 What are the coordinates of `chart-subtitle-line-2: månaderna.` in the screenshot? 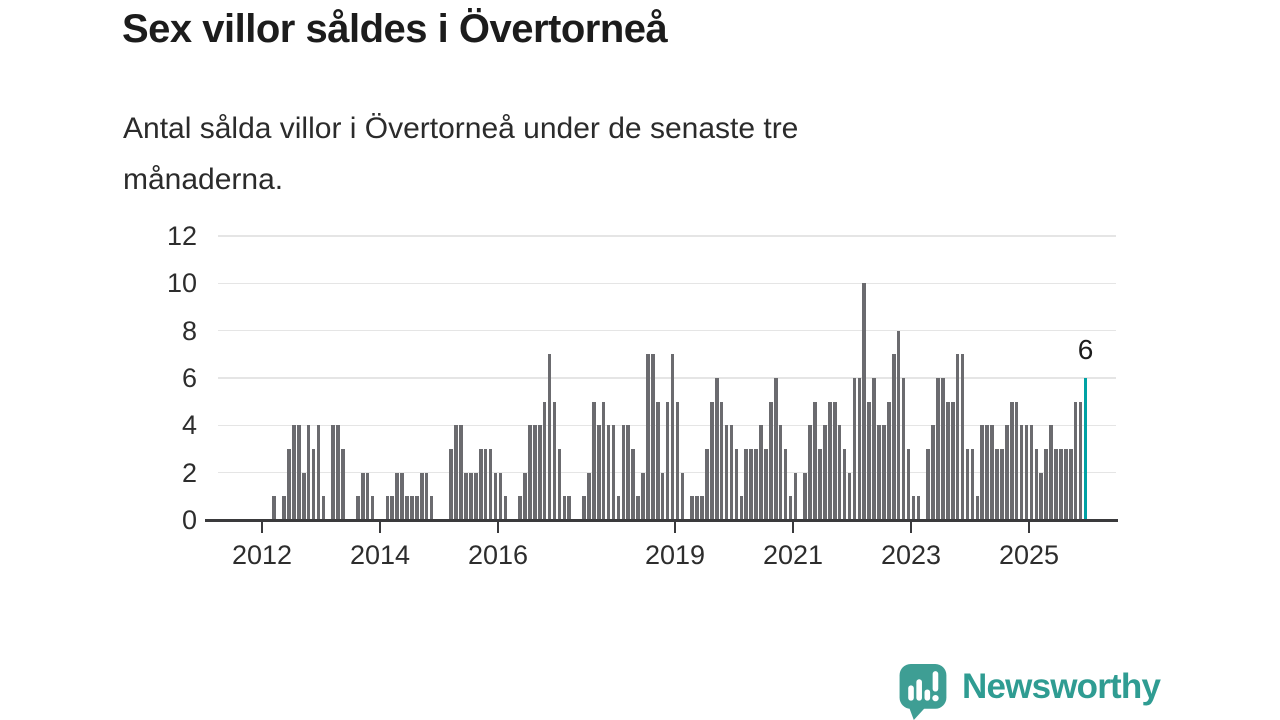 It's located at (203, 179).